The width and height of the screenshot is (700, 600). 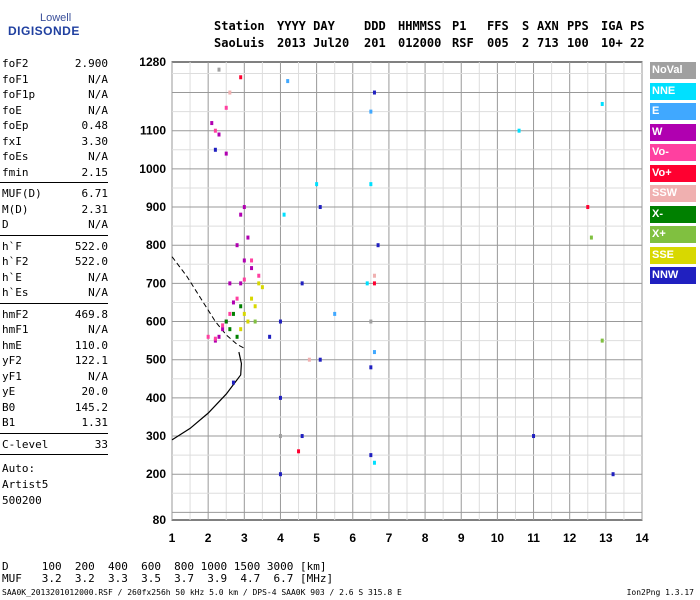 What do you see at coordinates (420, 26) in the screenshot?
I see `header-col-title: HHMMSS` at bounding box center [420, 26].